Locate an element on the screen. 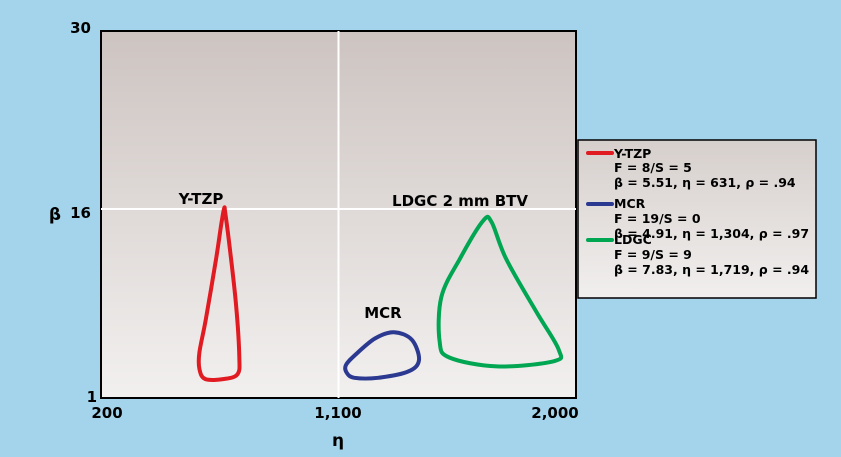 Image resolution: width=841 pixels, height=457 pixels. legend-box is located at coordinates (697, 219).